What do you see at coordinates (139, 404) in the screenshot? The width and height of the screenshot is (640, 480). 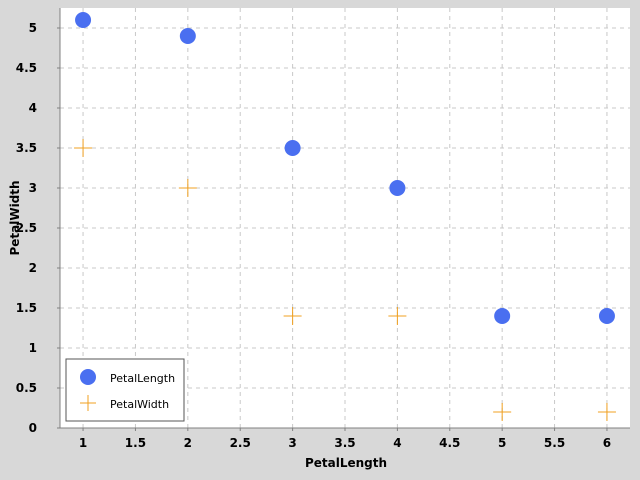 I see `legend-label-petalwidth: PetalWidth` at bounding box center [139, 404].